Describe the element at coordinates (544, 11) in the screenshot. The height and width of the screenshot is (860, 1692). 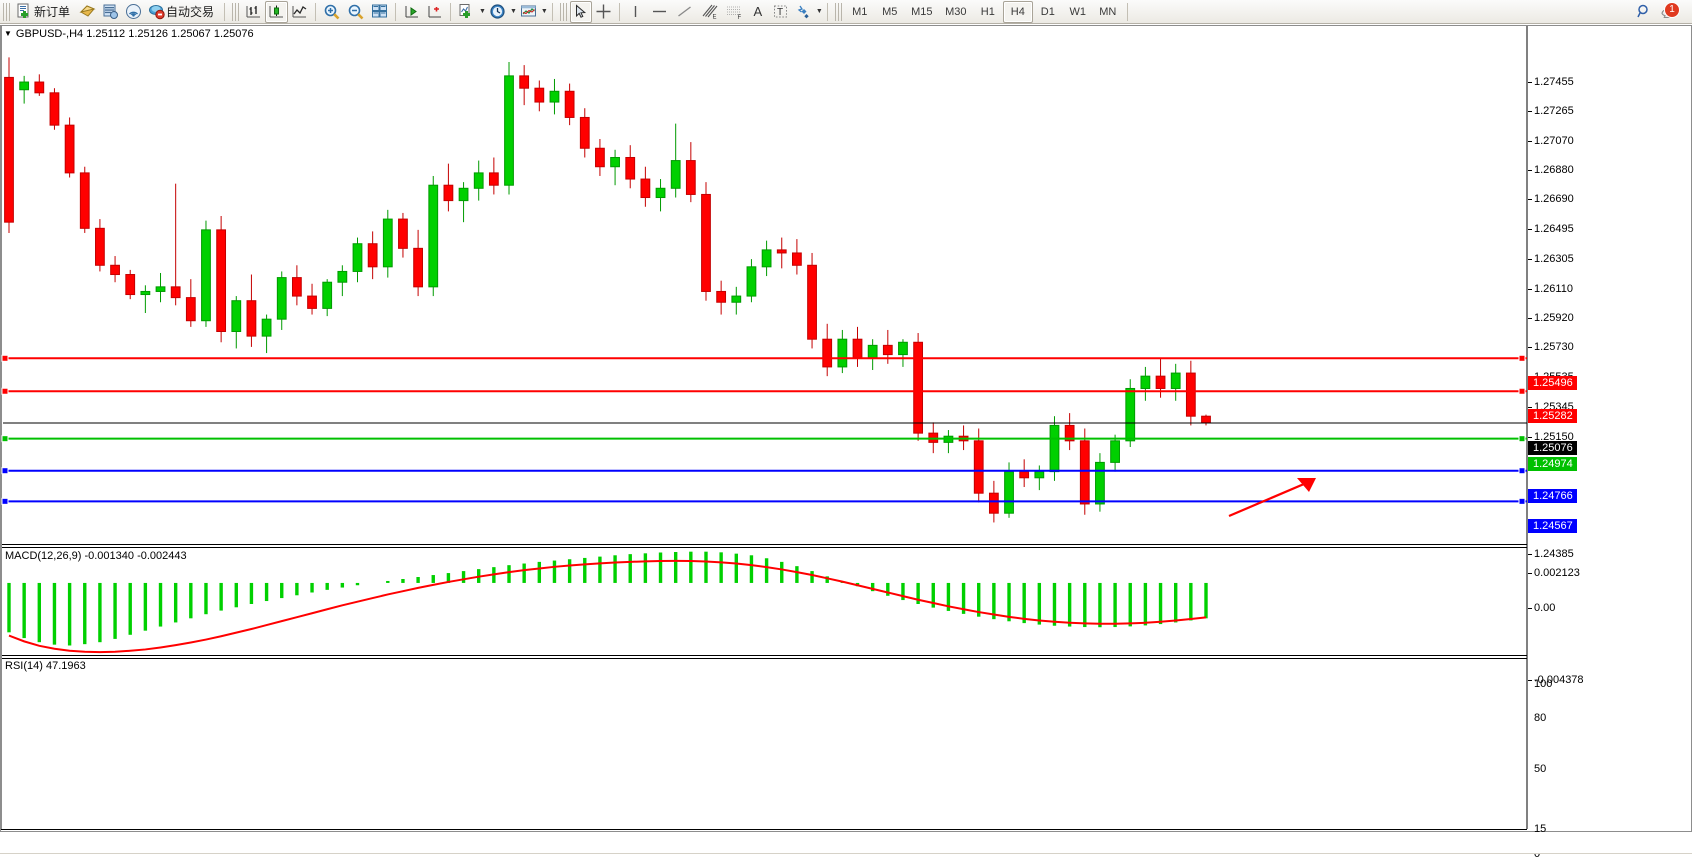
I see `templates-dropdown-caret: ▼` at that location.